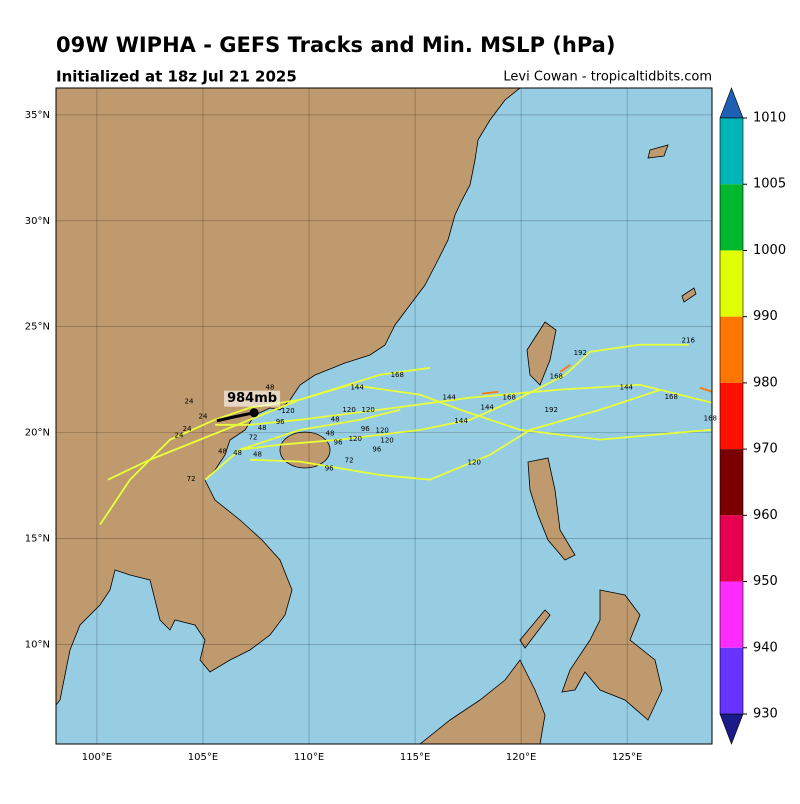  I want to click on colorbar-label: 1010, so click(769, 118).